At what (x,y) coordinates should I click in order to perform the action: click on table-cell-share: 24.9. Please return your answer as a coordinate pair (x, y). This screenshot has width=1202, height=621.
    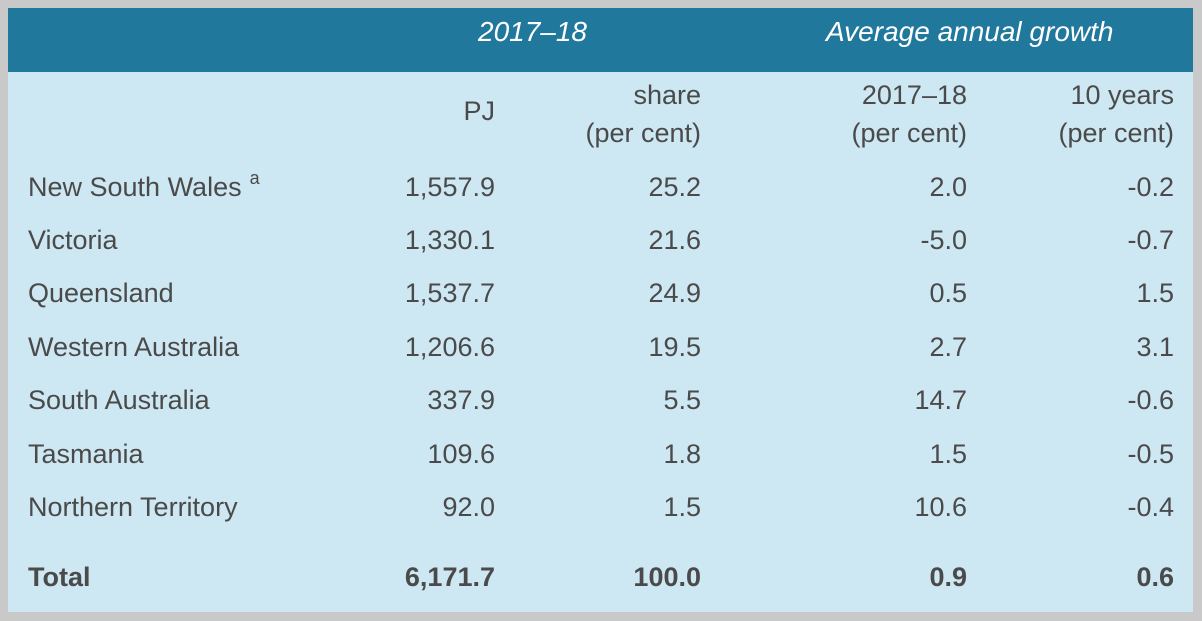
    Looking at the image, I should click on (674, 293).